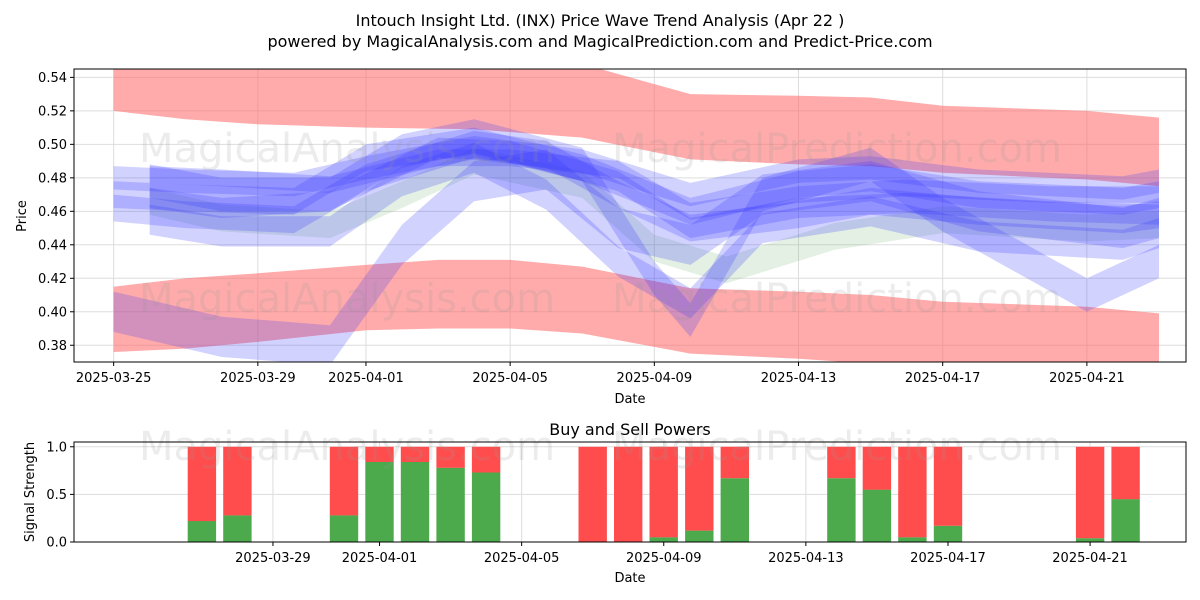 The width and height of the screenshot is (1200, 600). What do you see at coordinates (664, 558) in the screenshot?
I see `signal-x-tick-label: 2025-04-09` at bounding box center [664, 558].